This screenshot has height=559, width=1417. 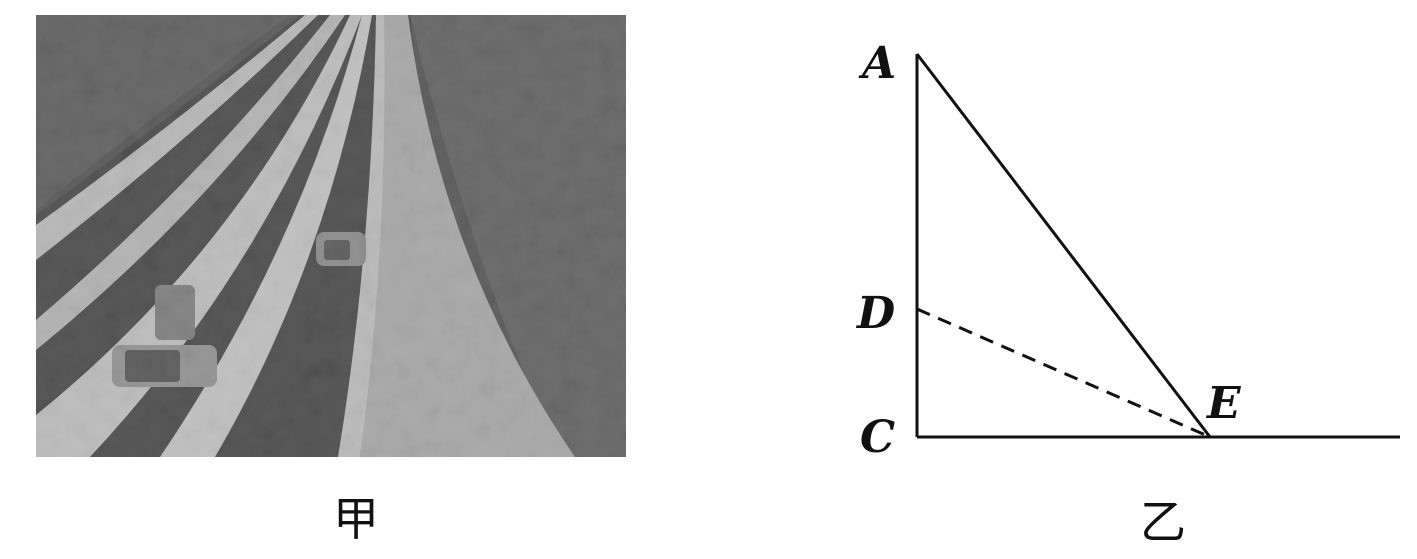 What do you see at coordinates (1163, 522) in the screenshot?
I see `caption-yi: 乙` at bounding box center [1163, 522].